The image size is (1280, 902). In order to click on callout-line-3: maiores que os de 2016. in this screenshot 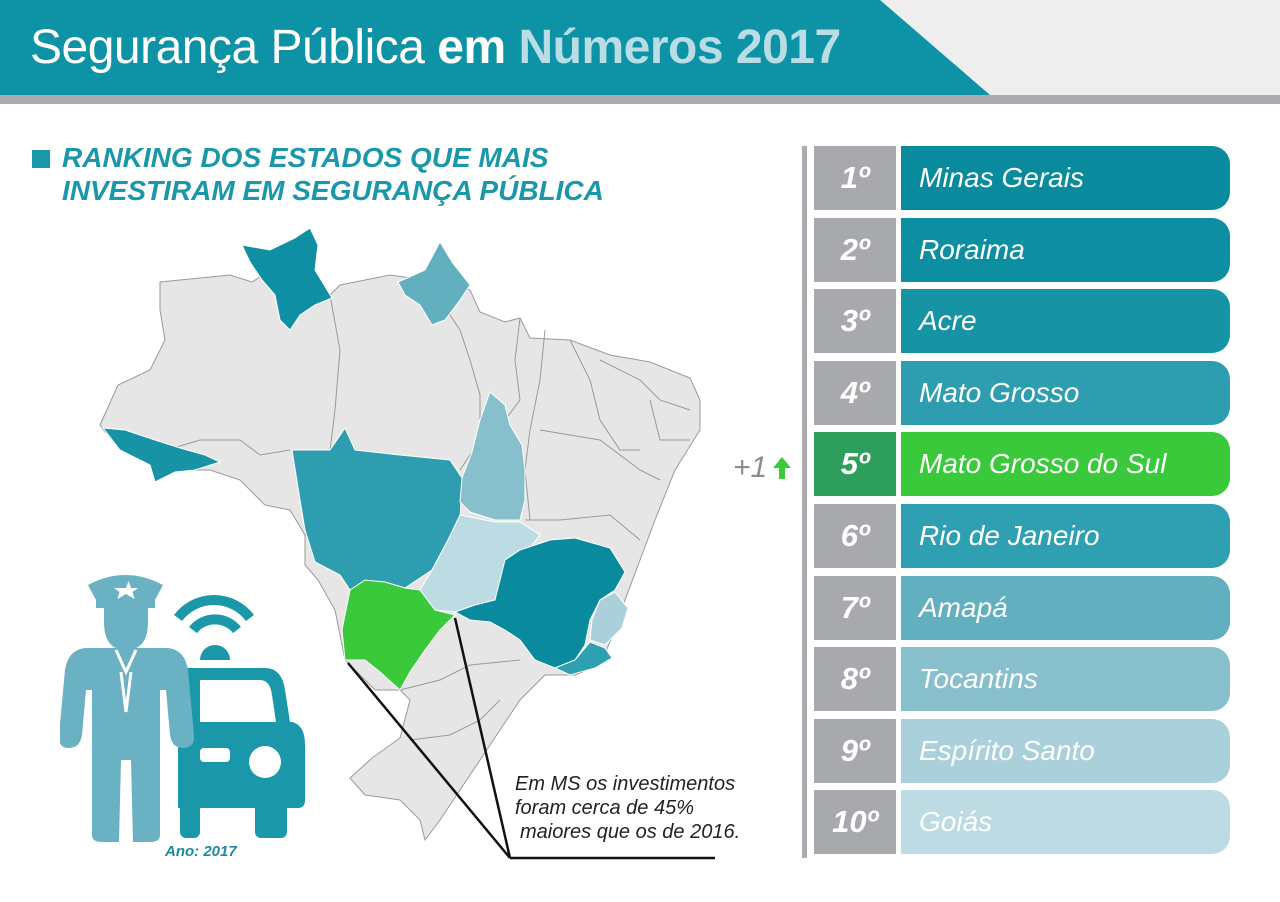, I will do `click(630, 832)`.